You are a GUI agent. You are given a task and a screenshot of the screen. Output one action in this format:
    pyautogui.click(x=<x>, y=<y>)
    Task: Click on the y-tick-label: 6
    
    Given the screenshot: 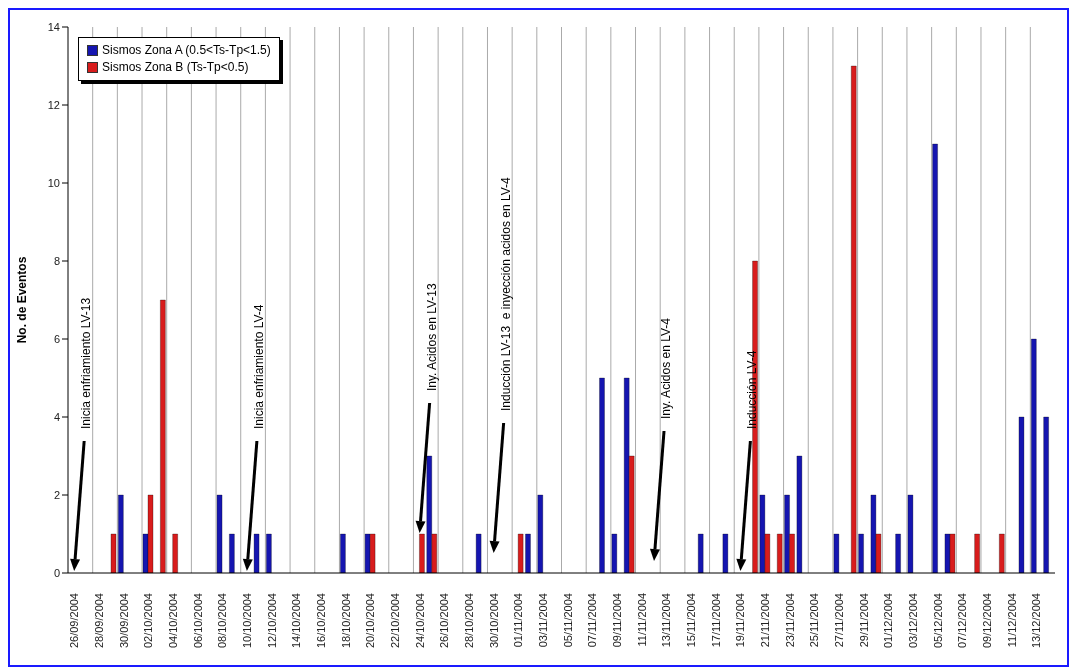 What is the action you would take?
    pyautogui.click(x=56, y=338)
    